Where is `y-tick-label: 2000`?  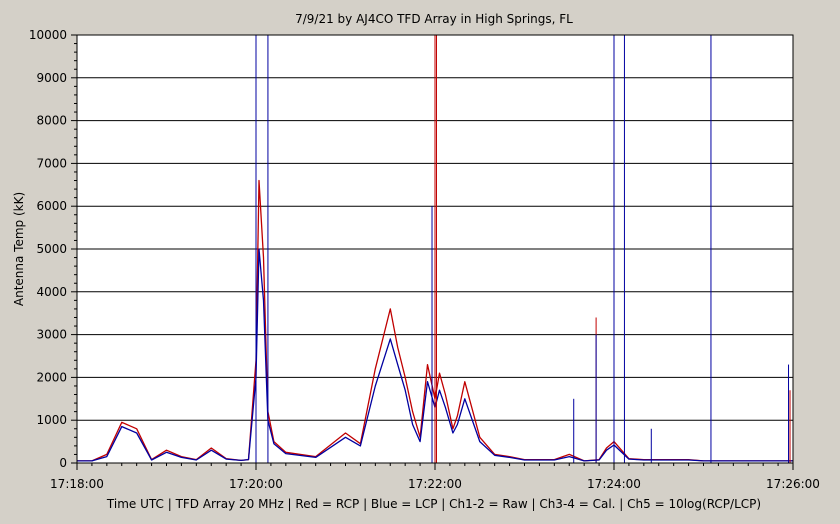
y-tick-label: 2000 is located at coordinates (51, 377).